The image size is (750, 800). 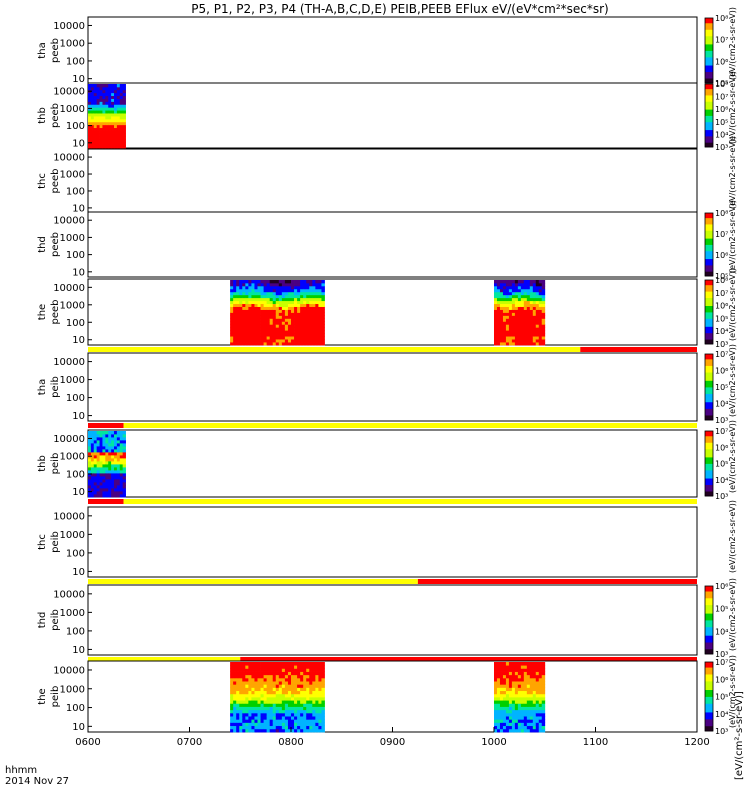 I want to click on y-tick-label-tha-peib: 10000, so click(x=69, y=362).